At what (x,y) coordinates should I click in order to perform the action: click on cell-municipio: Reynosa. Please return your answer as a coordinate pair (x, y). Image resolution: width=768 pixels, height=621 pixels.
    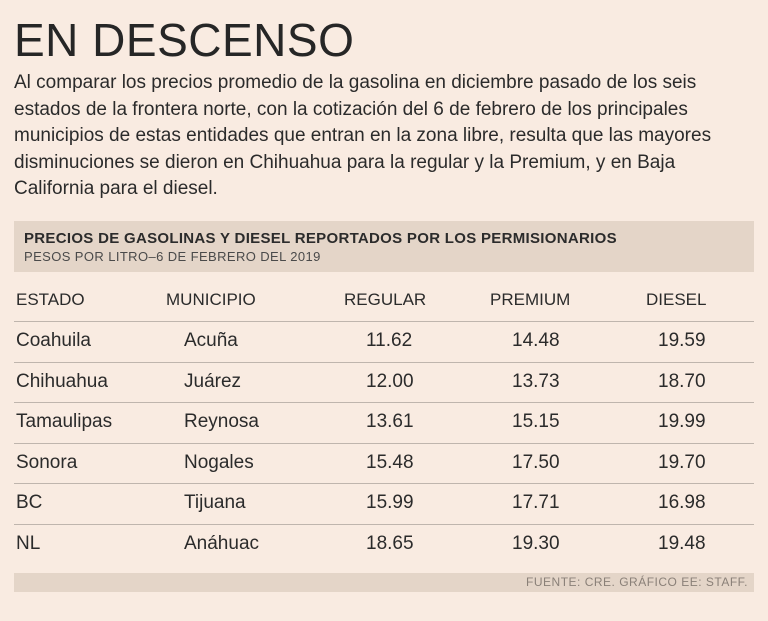
    Looking at the image, I should click on (221, 421).